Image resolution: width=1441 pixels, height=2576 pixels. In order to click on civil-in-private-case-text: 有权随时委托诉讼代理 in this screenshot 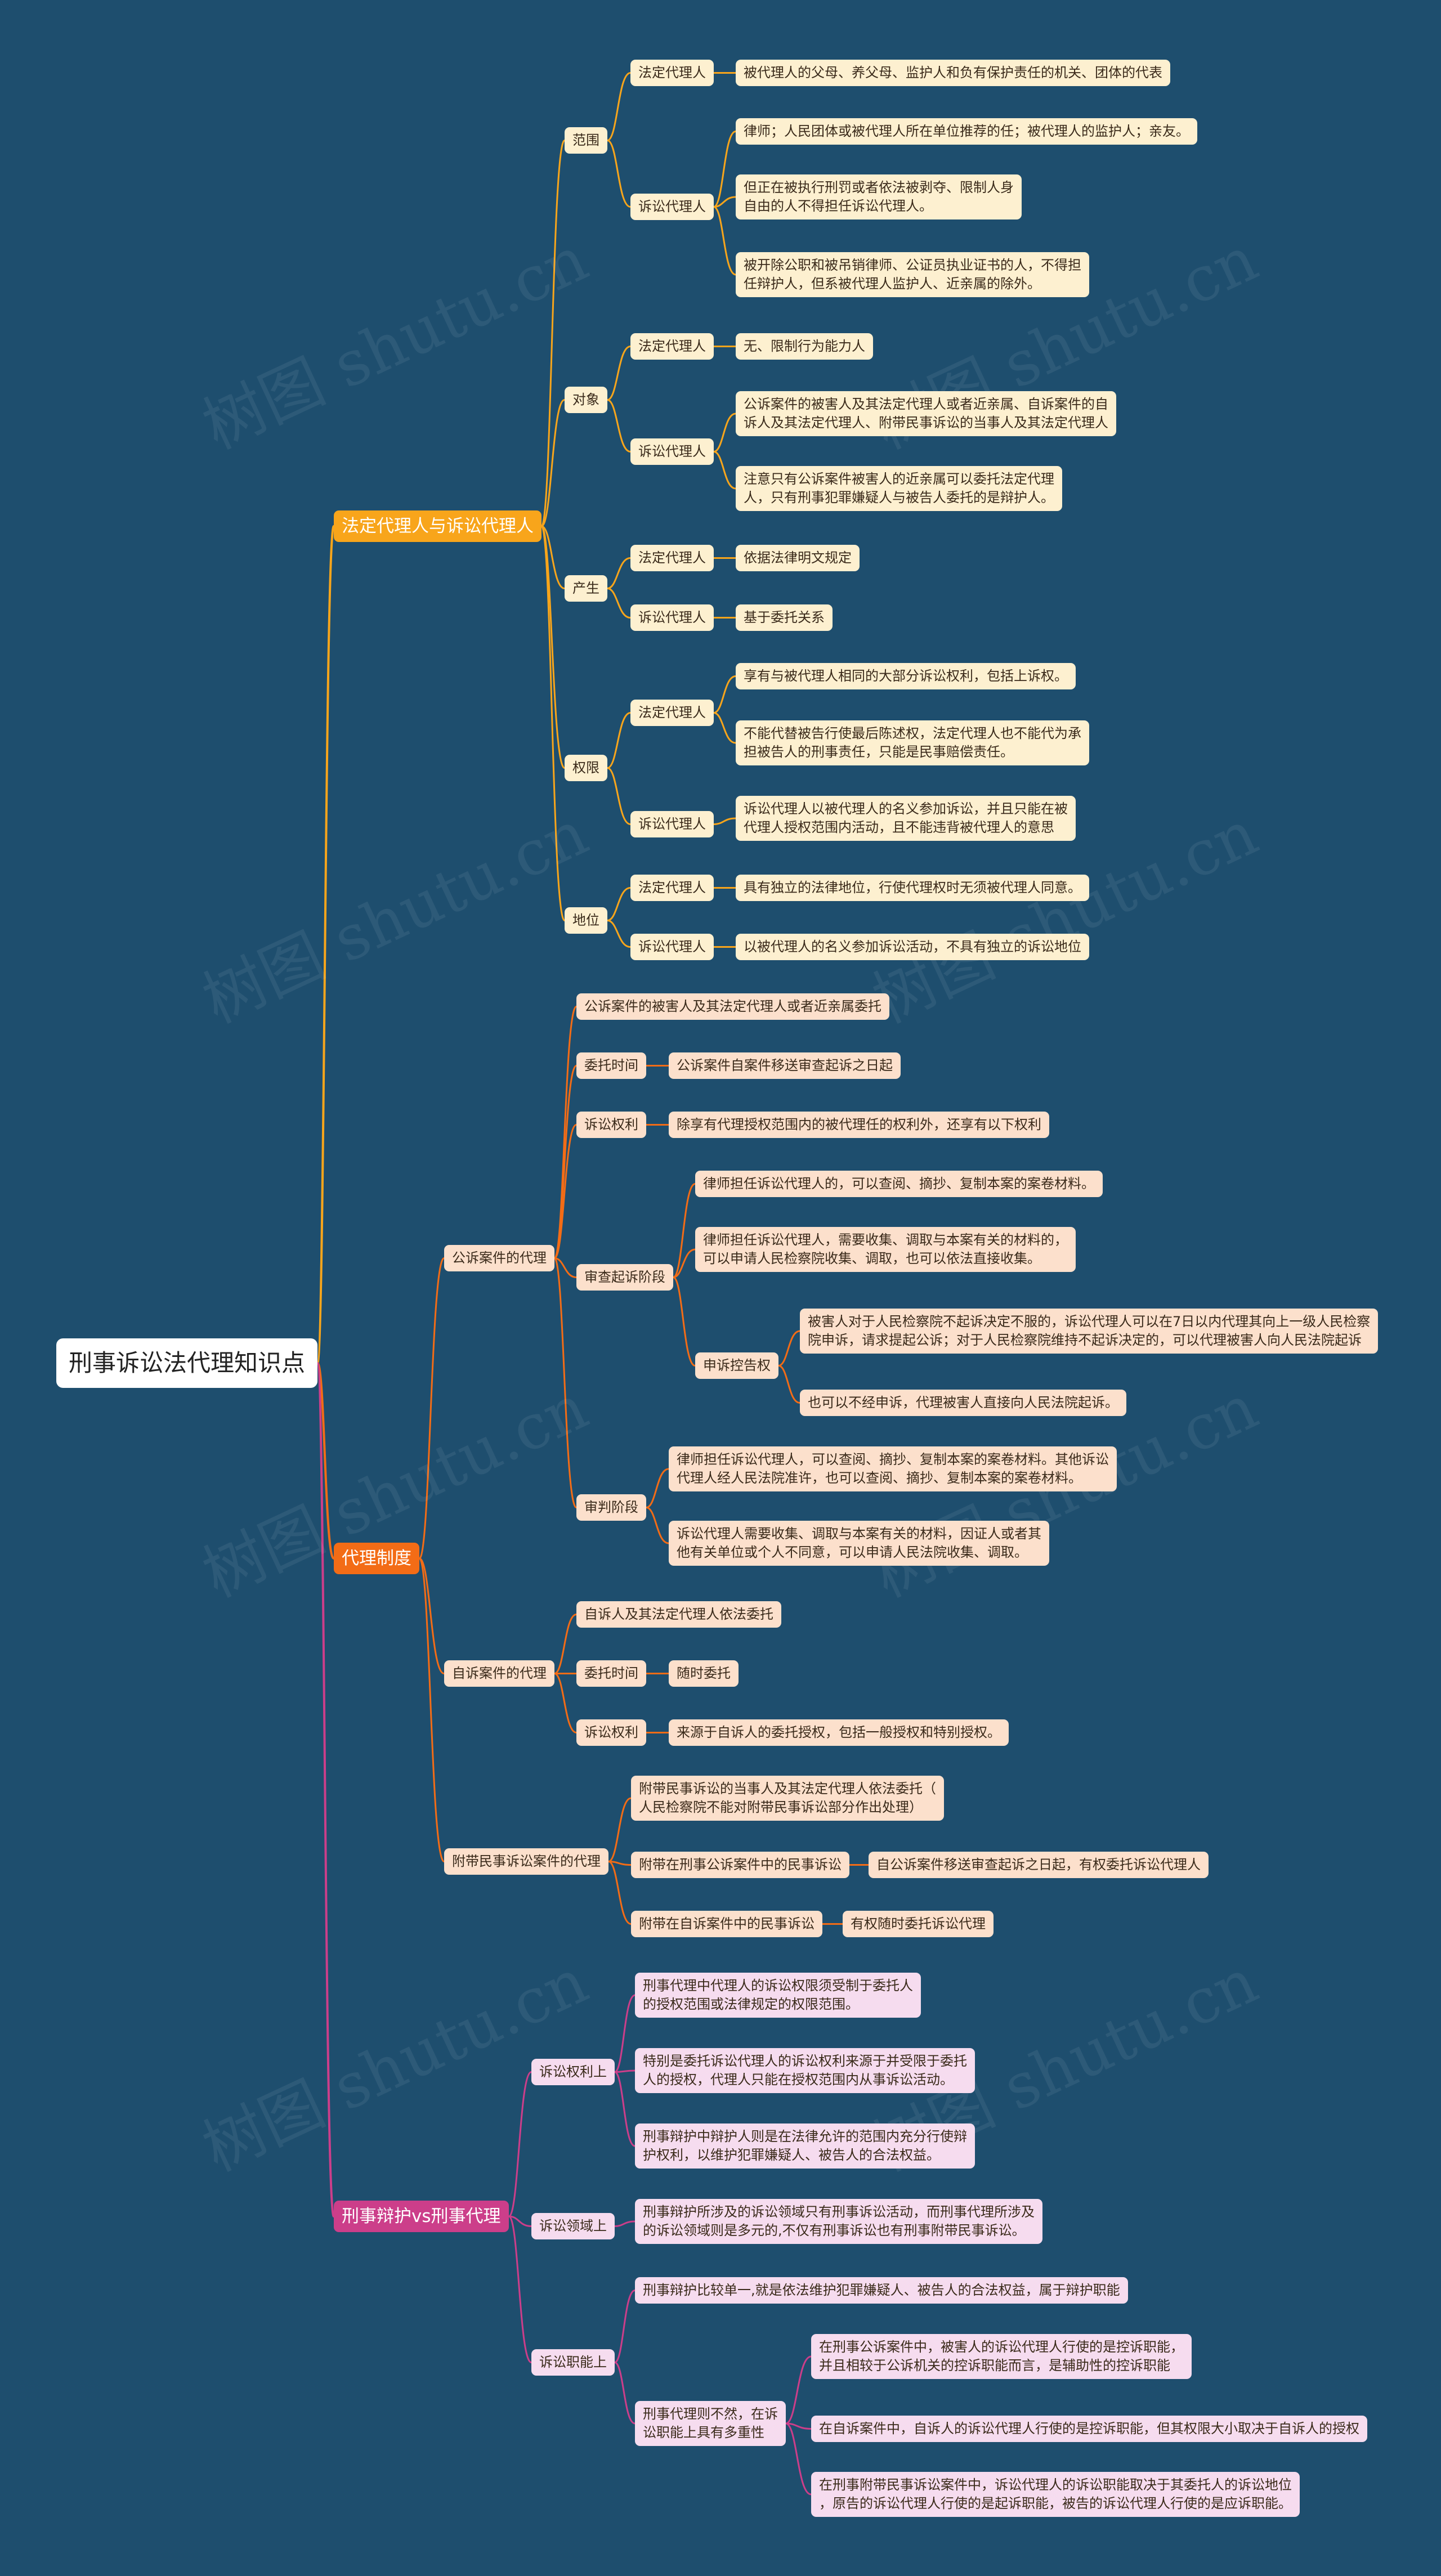, I will do `click(918, 1924)`.